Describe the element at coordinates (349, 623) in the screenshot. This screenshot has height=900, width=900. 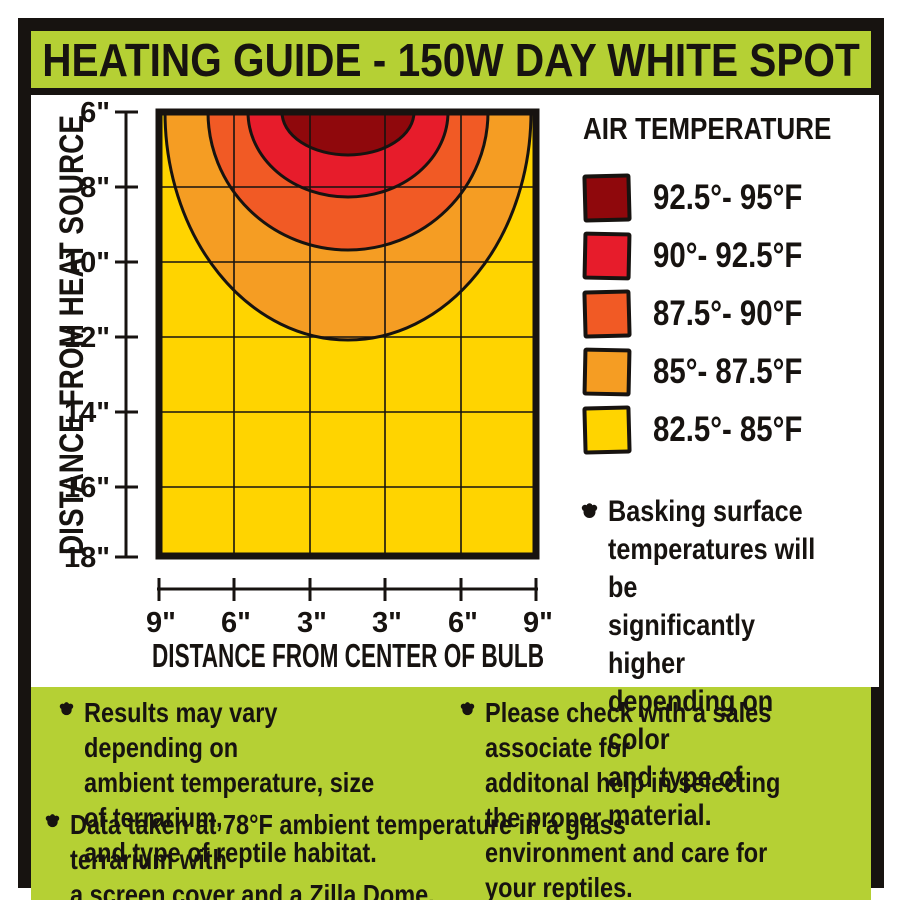
I see `x-tick-labels: 9" 6" 3" 3" 6" 9"` at that location.